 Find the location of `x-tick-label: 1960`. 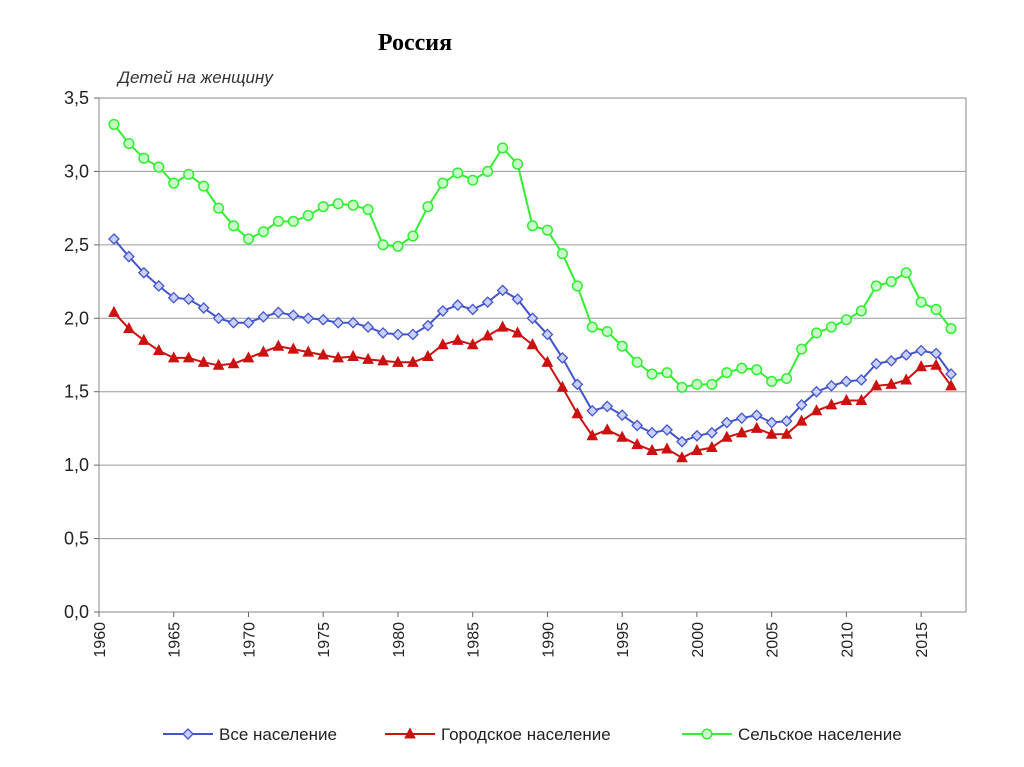

x-tick-label: 1960 is located at coordinates (100, 640).